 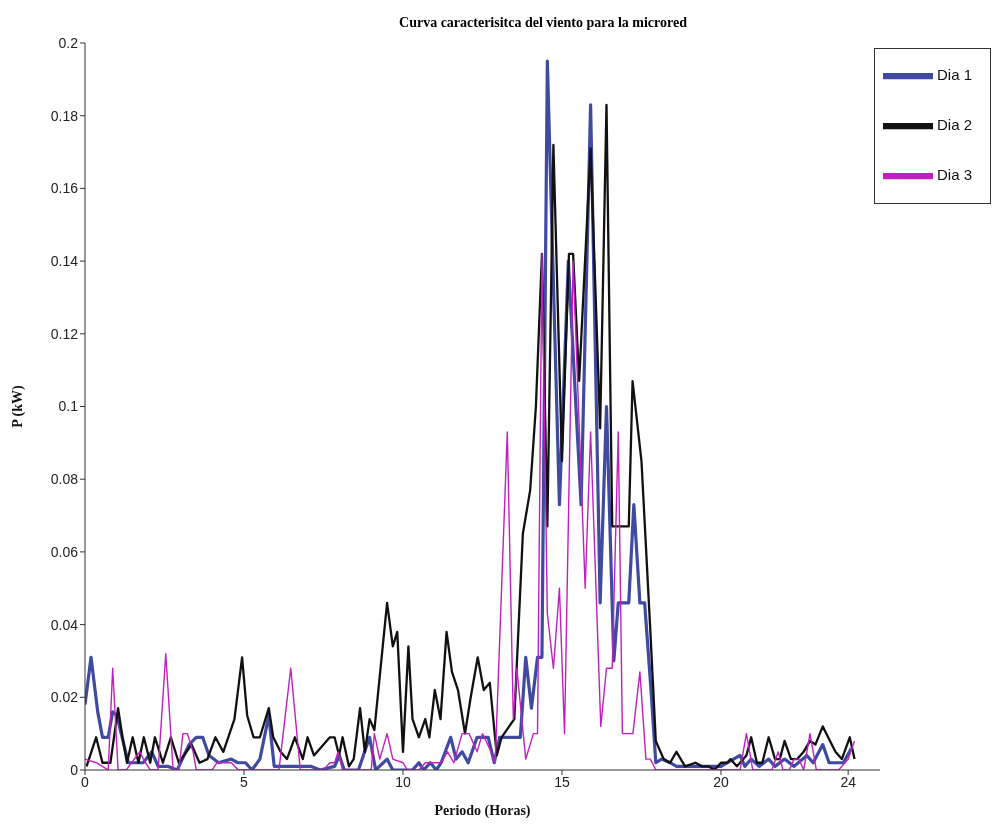 I want to click on y-tick-label: 0.12, so click(x=64, y=333).